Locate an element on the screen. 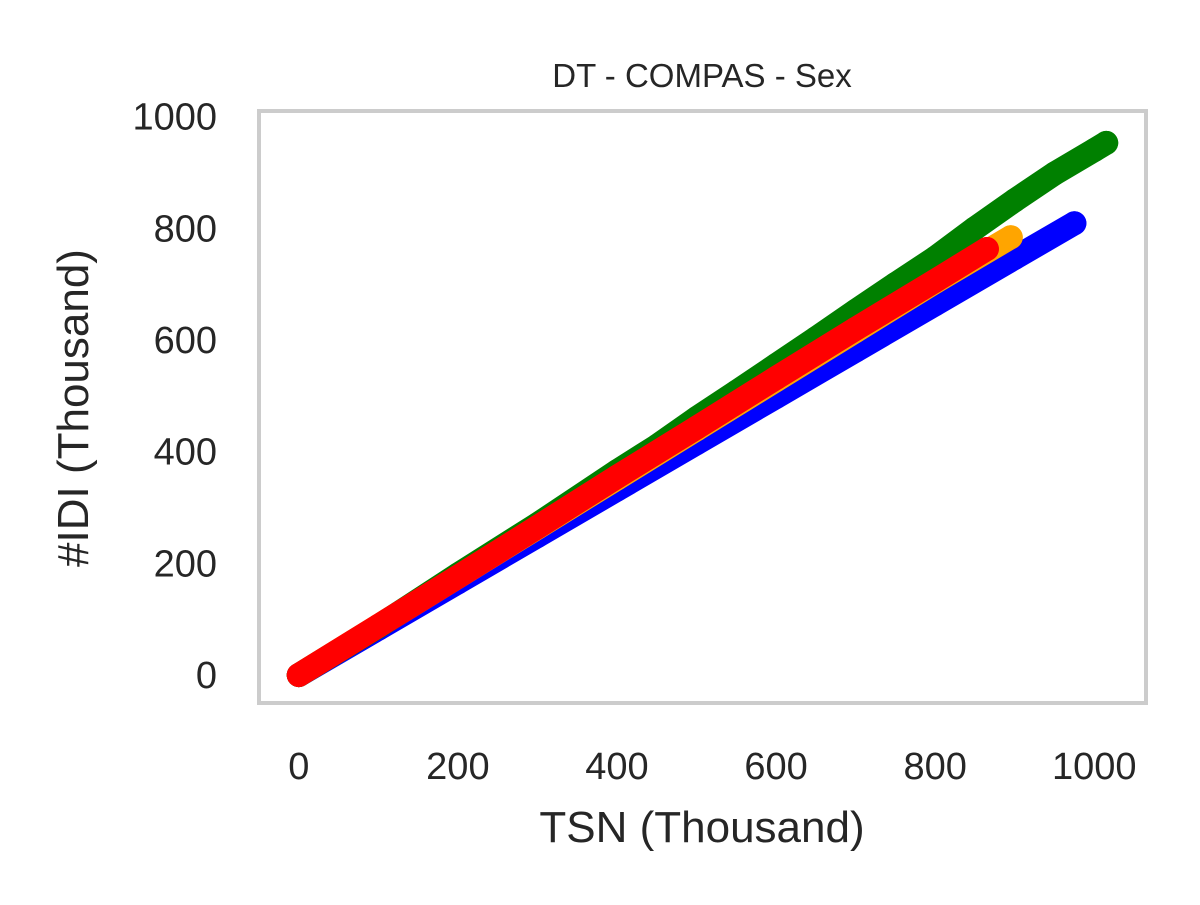 The height and width of the screenshot is (905, 1200). x-tick-label: 400 is located at coordinates (616, 767).